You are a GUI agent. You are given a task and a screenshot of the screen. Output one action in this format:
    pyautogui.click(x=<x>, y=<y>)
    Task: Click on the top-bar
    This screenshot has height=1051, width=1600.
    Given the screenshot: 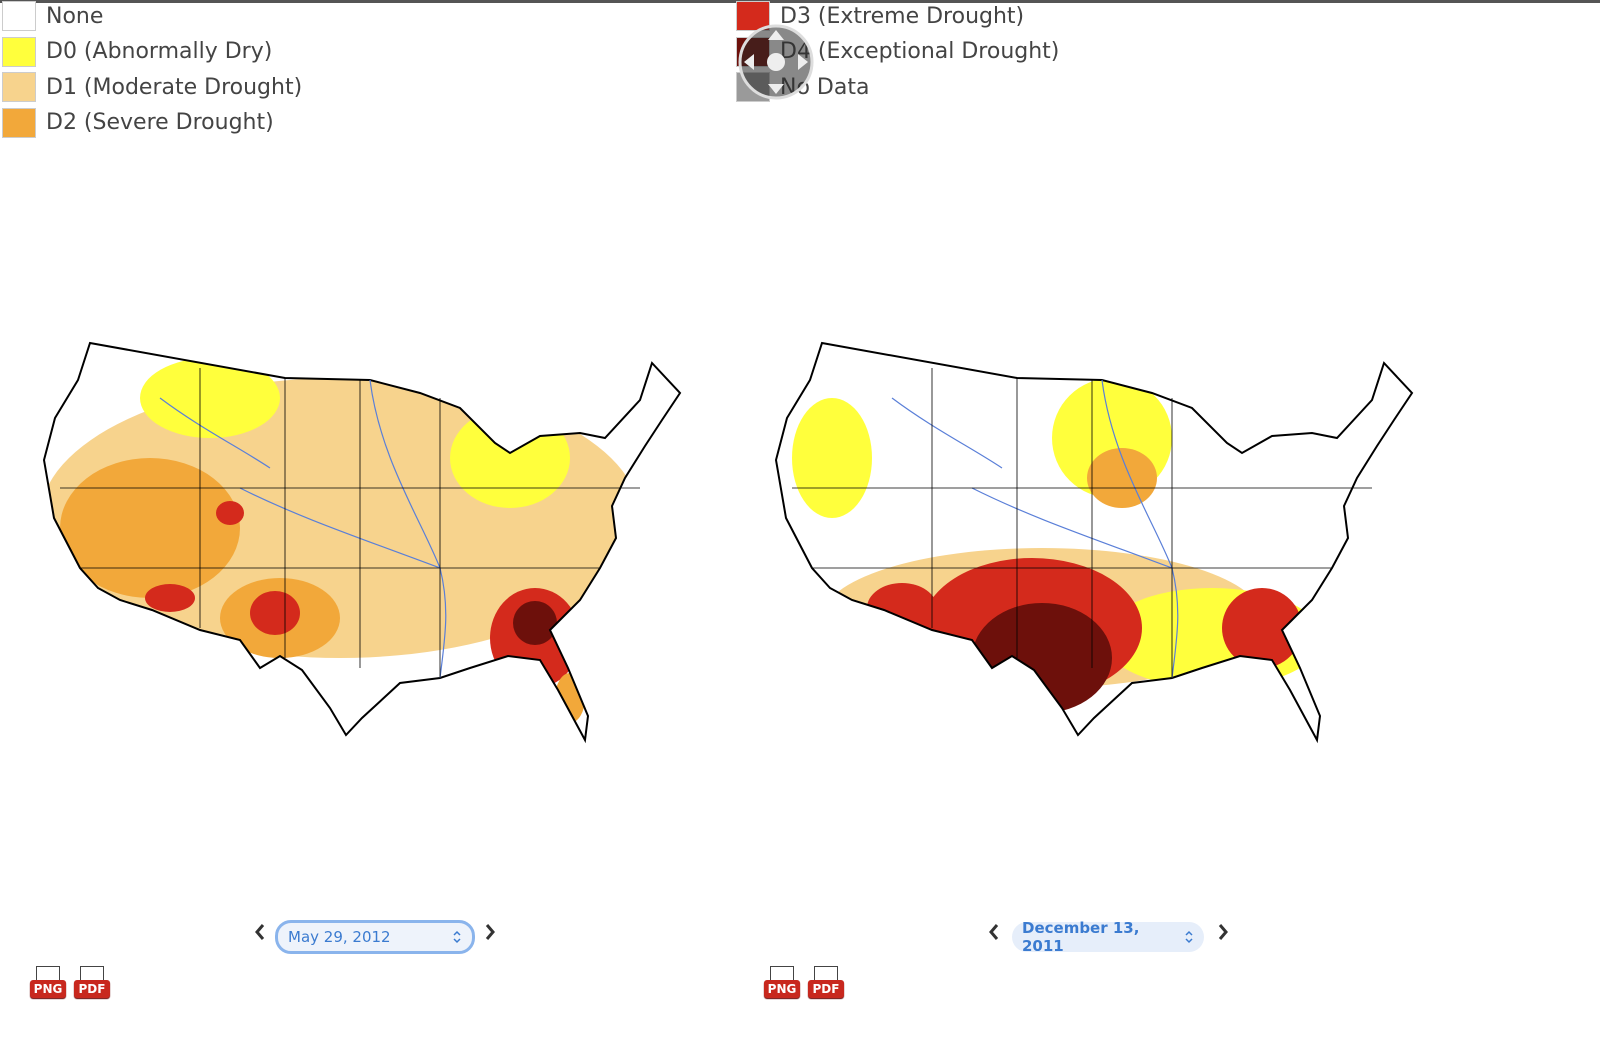 What is the action you would take?
    pyautogui.click(x=800, y=1)
    